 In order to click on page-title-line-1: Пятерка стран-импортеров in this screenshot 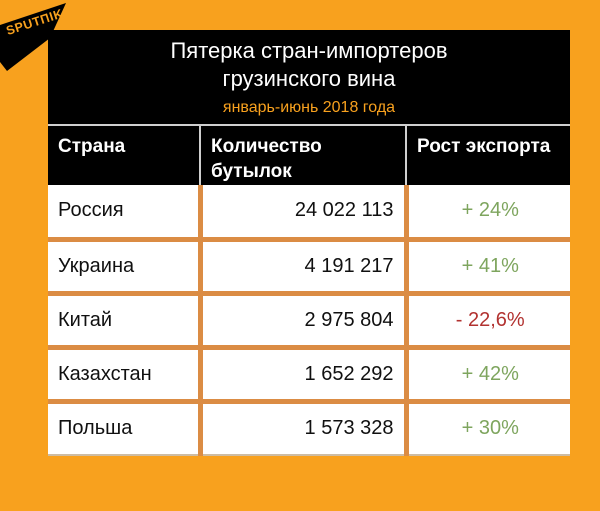, I will do `click(309, 50)`.